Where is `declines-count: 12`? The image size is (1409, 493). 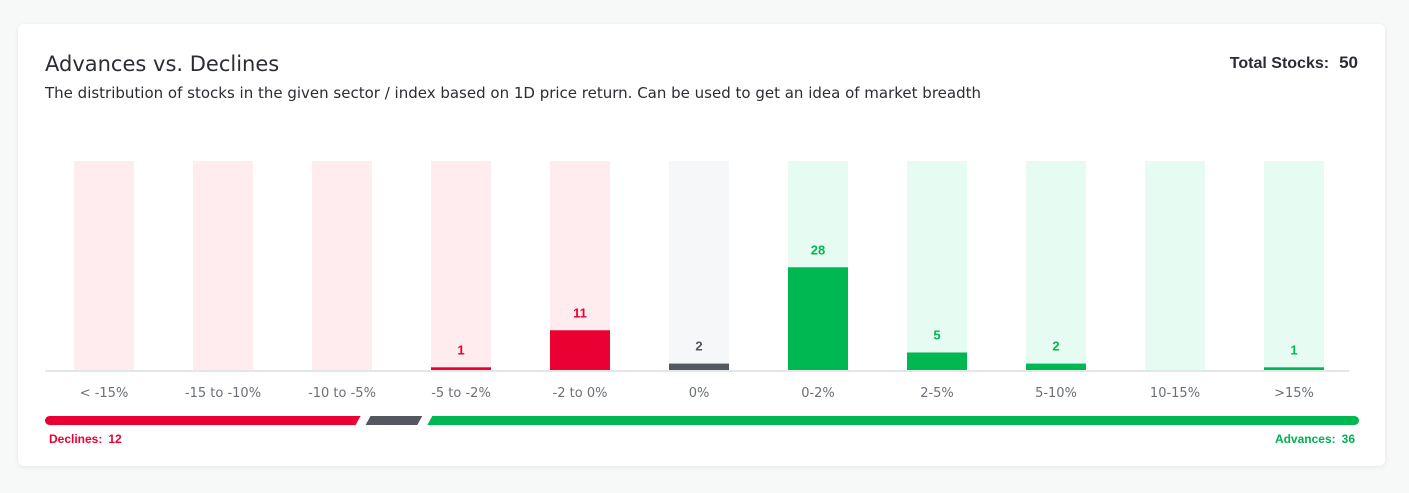
declines-count: 12 is located at coordinates (115, 439).